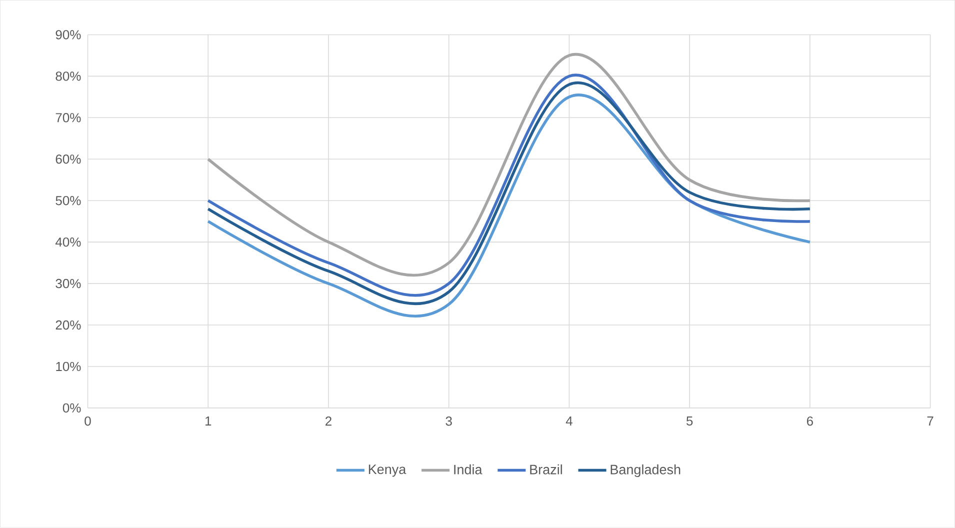 This screenshot has height=528, width=955. Describe the element at coordinates (68, 242) in the screenshot. I see `y-tick-label: 40%` at that location.